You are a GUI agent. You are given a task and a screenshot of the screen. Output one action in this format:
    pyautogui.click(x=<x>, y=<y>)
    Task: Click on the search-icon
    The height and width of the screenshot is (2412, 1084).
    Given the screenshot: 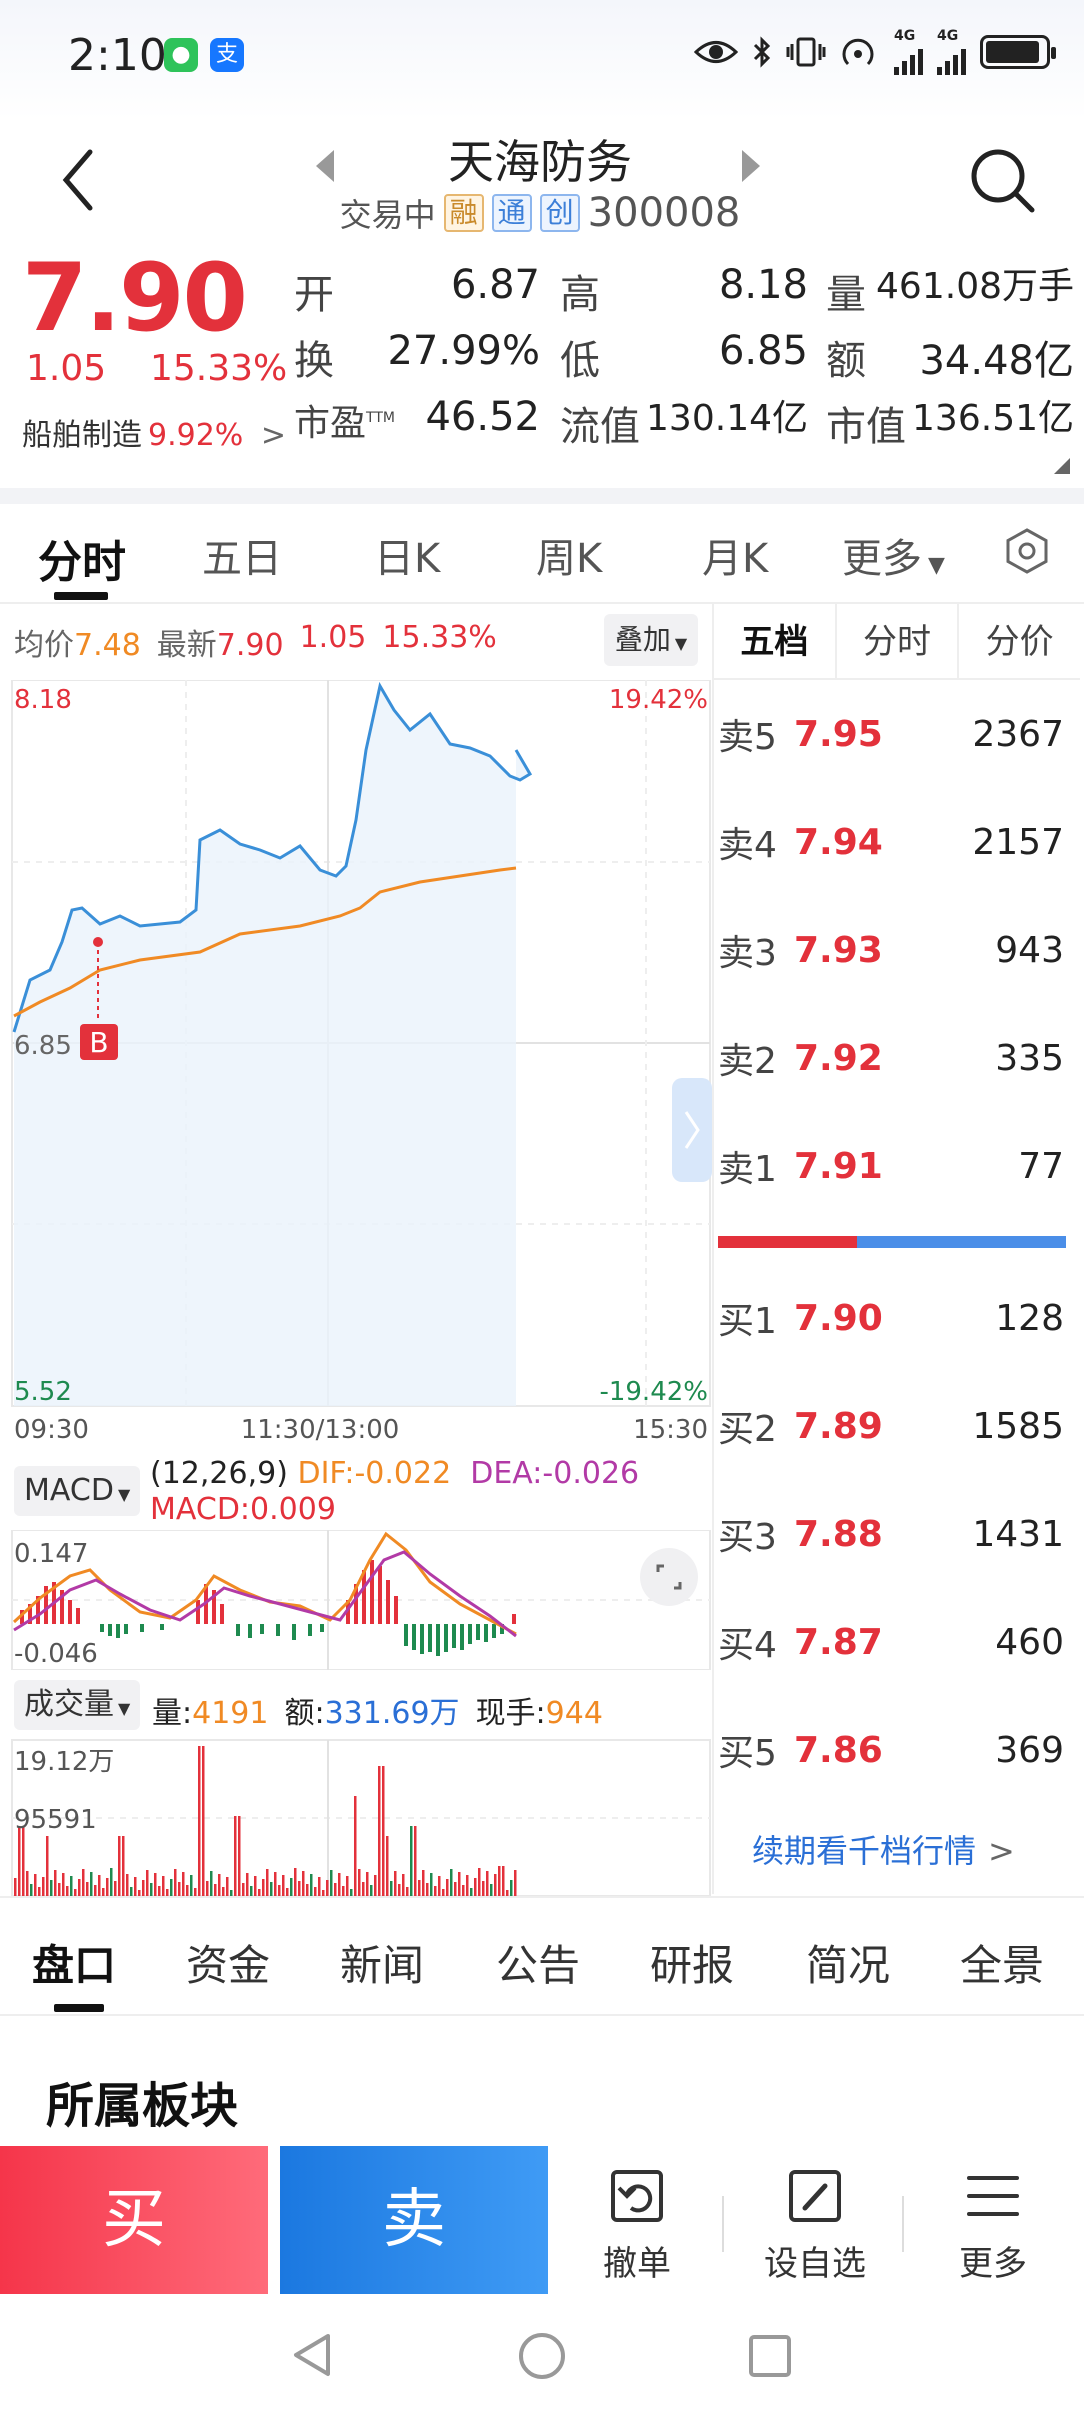 What is the action you would take?
    pyautogui.click(x=1002, y=180)
    